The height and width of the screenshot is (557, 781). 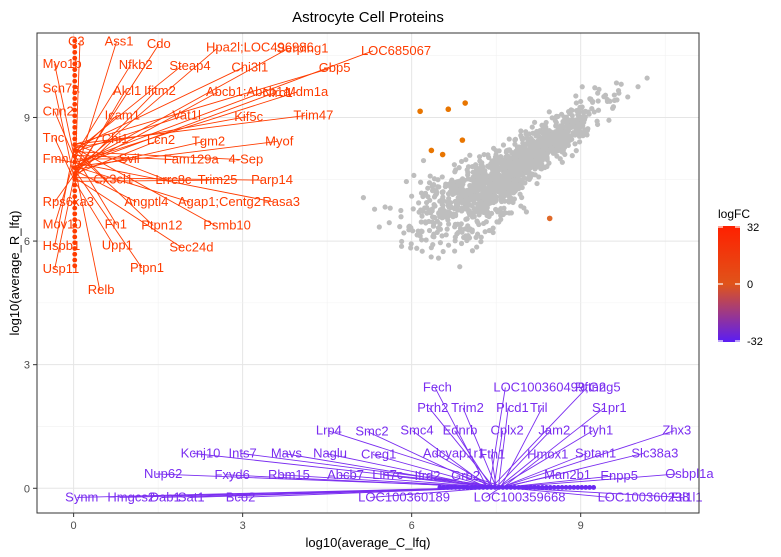 I want to click on point-label: Synm, so click(x=81, y=496).